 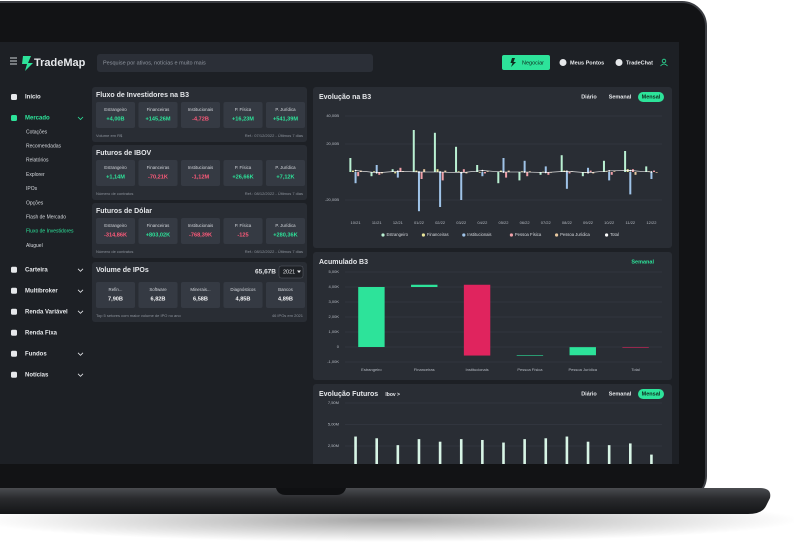 I want to click on year-select-label: 2021, so click(x=289, y=272).